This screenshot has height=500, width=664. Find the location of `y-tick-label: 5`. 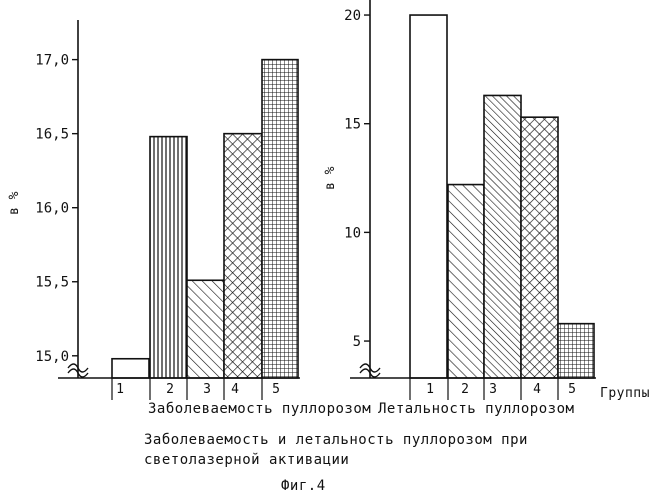

y-tick-label: 5 is located at coordinates (357, 342).